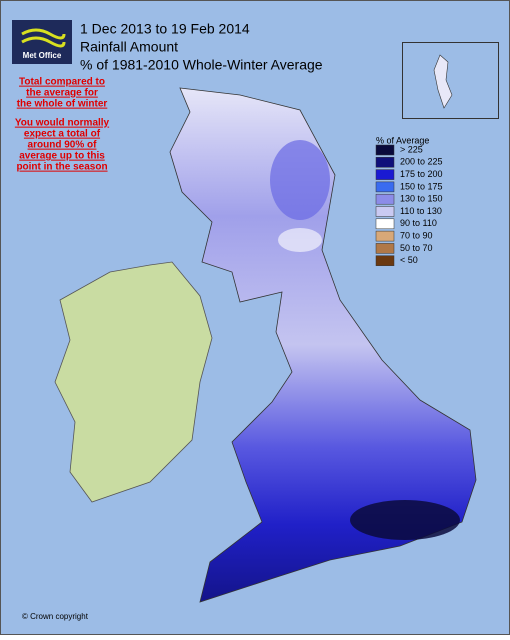 This screenshot has width=510, height=640. I want to click on title-line: 1 Dec 2013 to 19 Feb 2014, so click(165, 29).